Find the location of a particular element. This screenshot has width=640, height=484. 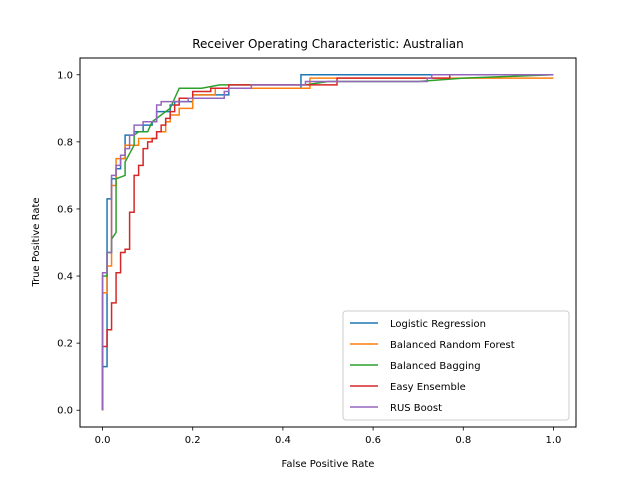

y-tick-label: 0.6 is located at coordinates (65, 209).